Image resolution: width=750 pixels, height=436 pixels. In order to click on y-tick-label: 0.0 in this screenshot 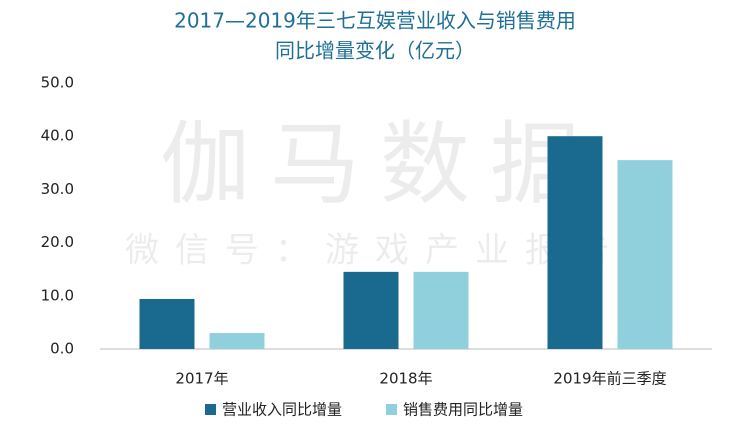, I will do `click(62, 349)`.